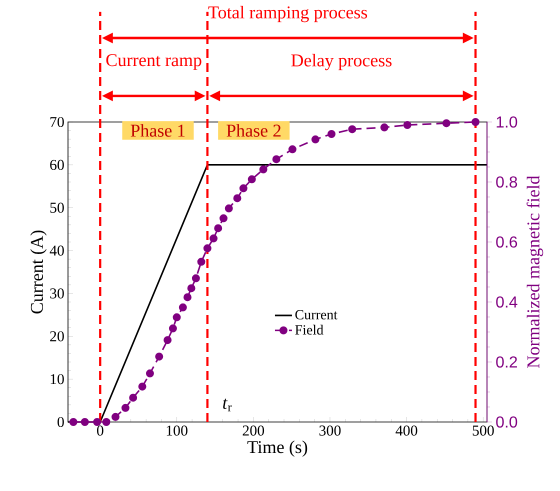 Image resolution: width=560 pixels, height=491 pixels. Describe the element at coordinates (38, 272) in the screenshot. I see `y-axis-title: Current (A)` at that location.